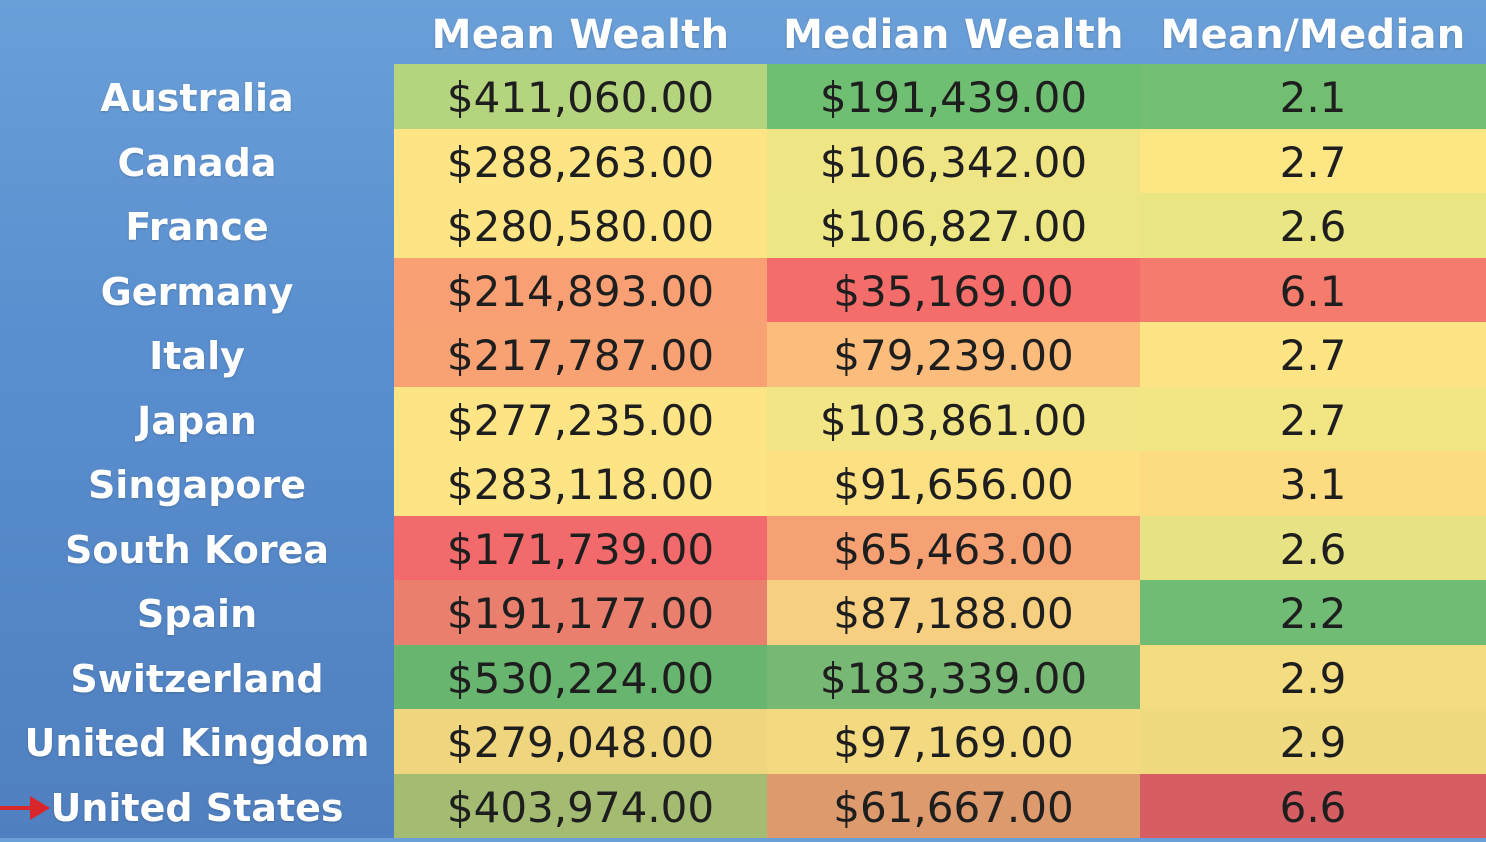 The width and height of the screenshot is (1486, 842). Describe the element at coordinates (197, 678) in the screenshot. I see `country-label: Switzerland` at that location.